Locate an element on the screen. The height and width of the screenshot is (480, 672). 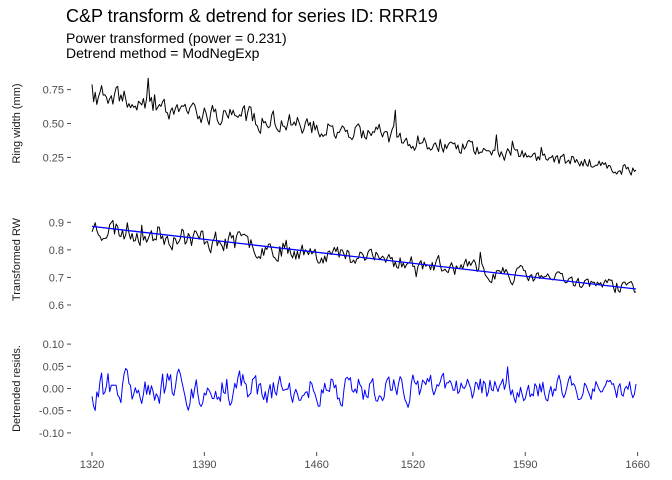
y-tick-label: 0.50 is located at coordinates (53, 125).